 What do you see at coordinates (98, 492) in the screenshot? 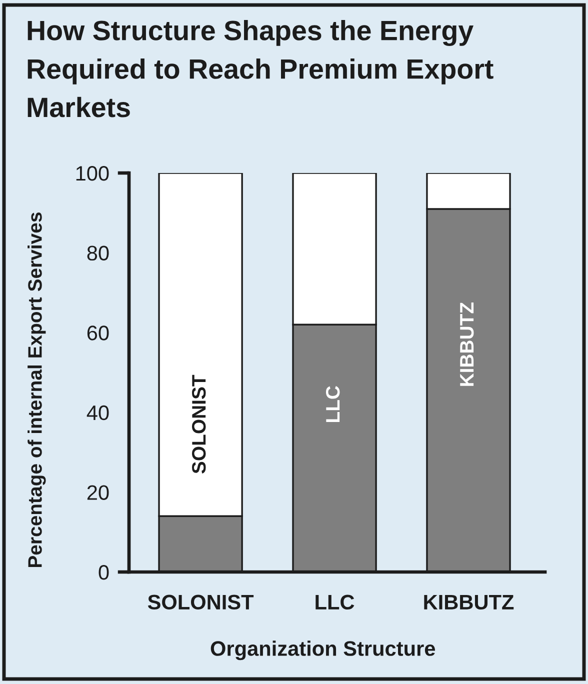
I see `y-tick-label: 20` at bounding box center [98, 492].